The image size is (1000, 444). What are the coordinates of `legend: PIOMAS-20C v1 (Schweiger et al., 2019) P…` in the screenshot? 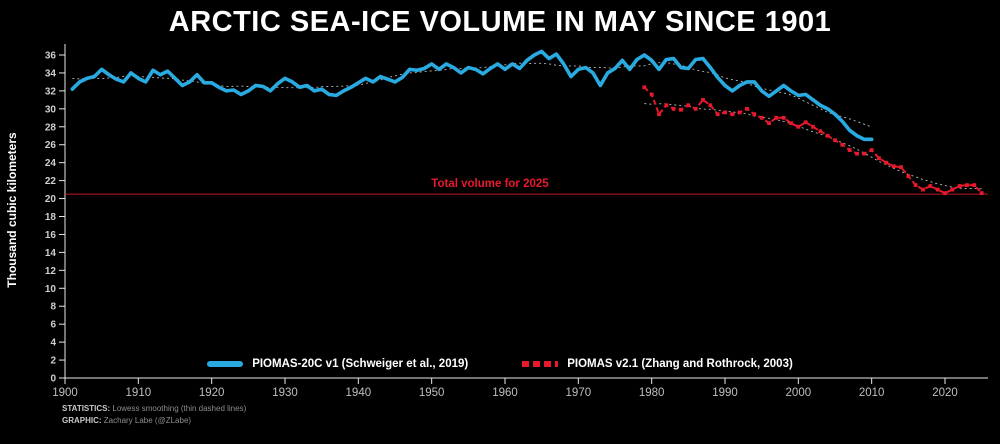 It's located at (500, 364).